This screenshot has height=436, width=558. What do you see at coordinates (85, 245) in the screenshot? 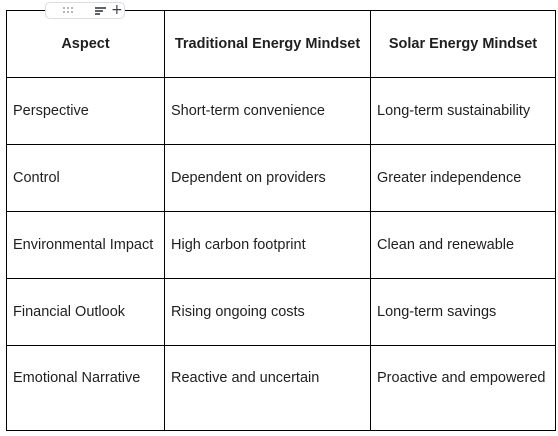
I see `table-cell: Environmental Impact` at bounding box center [85, 245].